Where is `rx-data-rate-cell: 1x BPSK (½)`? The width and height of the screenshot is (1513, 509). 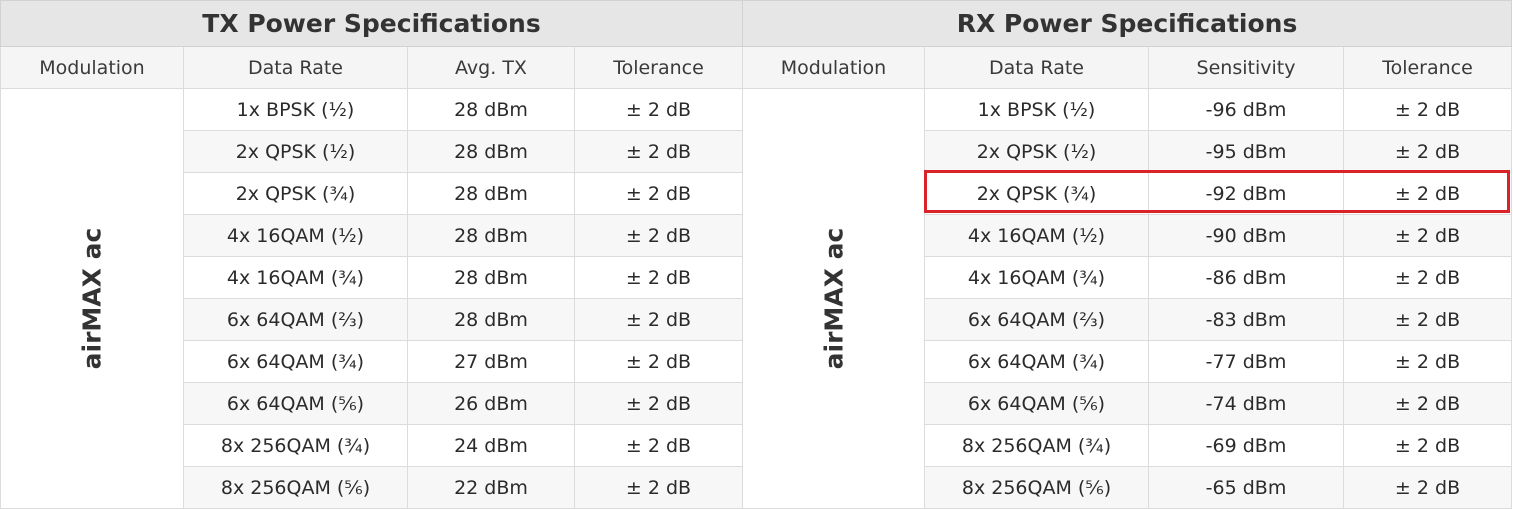
rx-data-rate-cell: 1x BPSK (½) is located at coordinates (1036, 109).